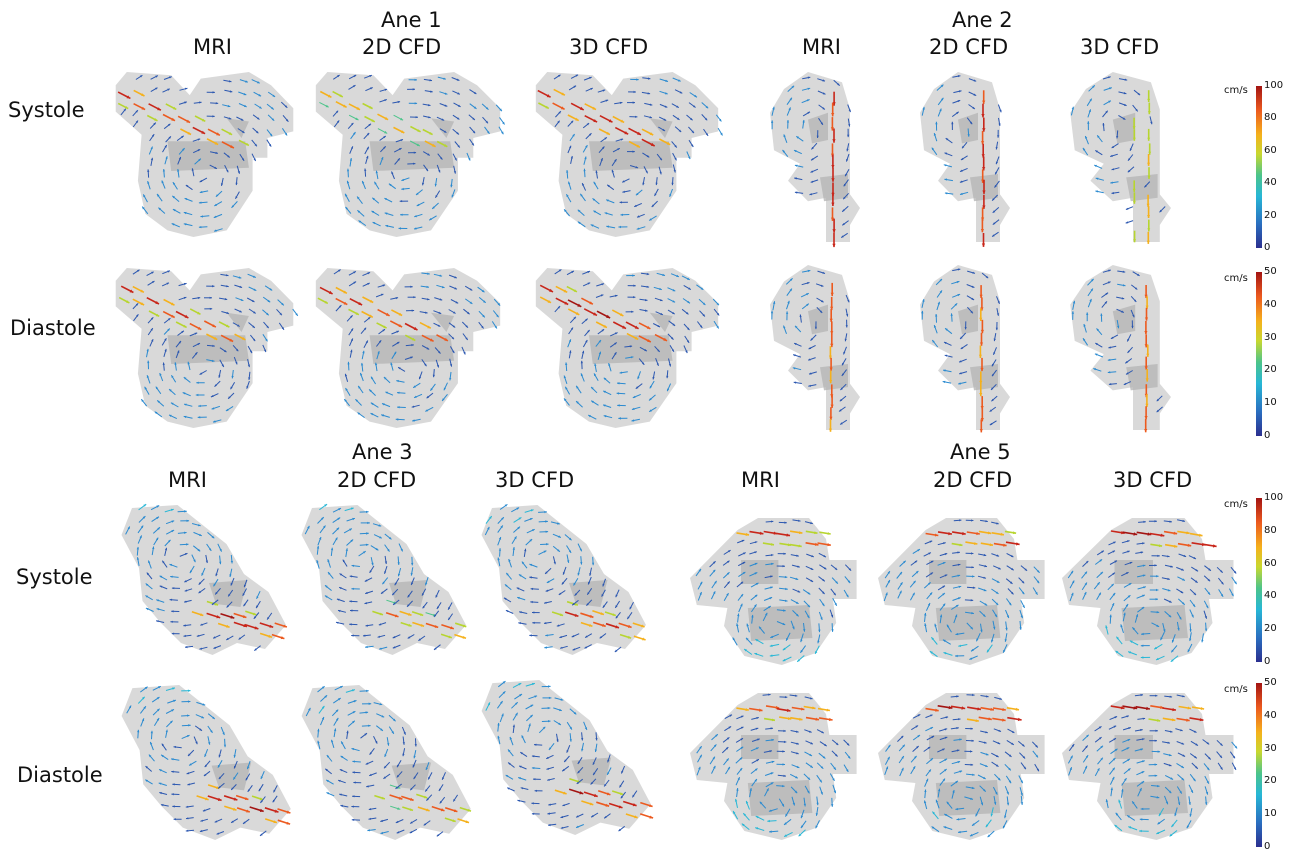  I want to click on colorbar-tick: 20, so click(1270, 629).